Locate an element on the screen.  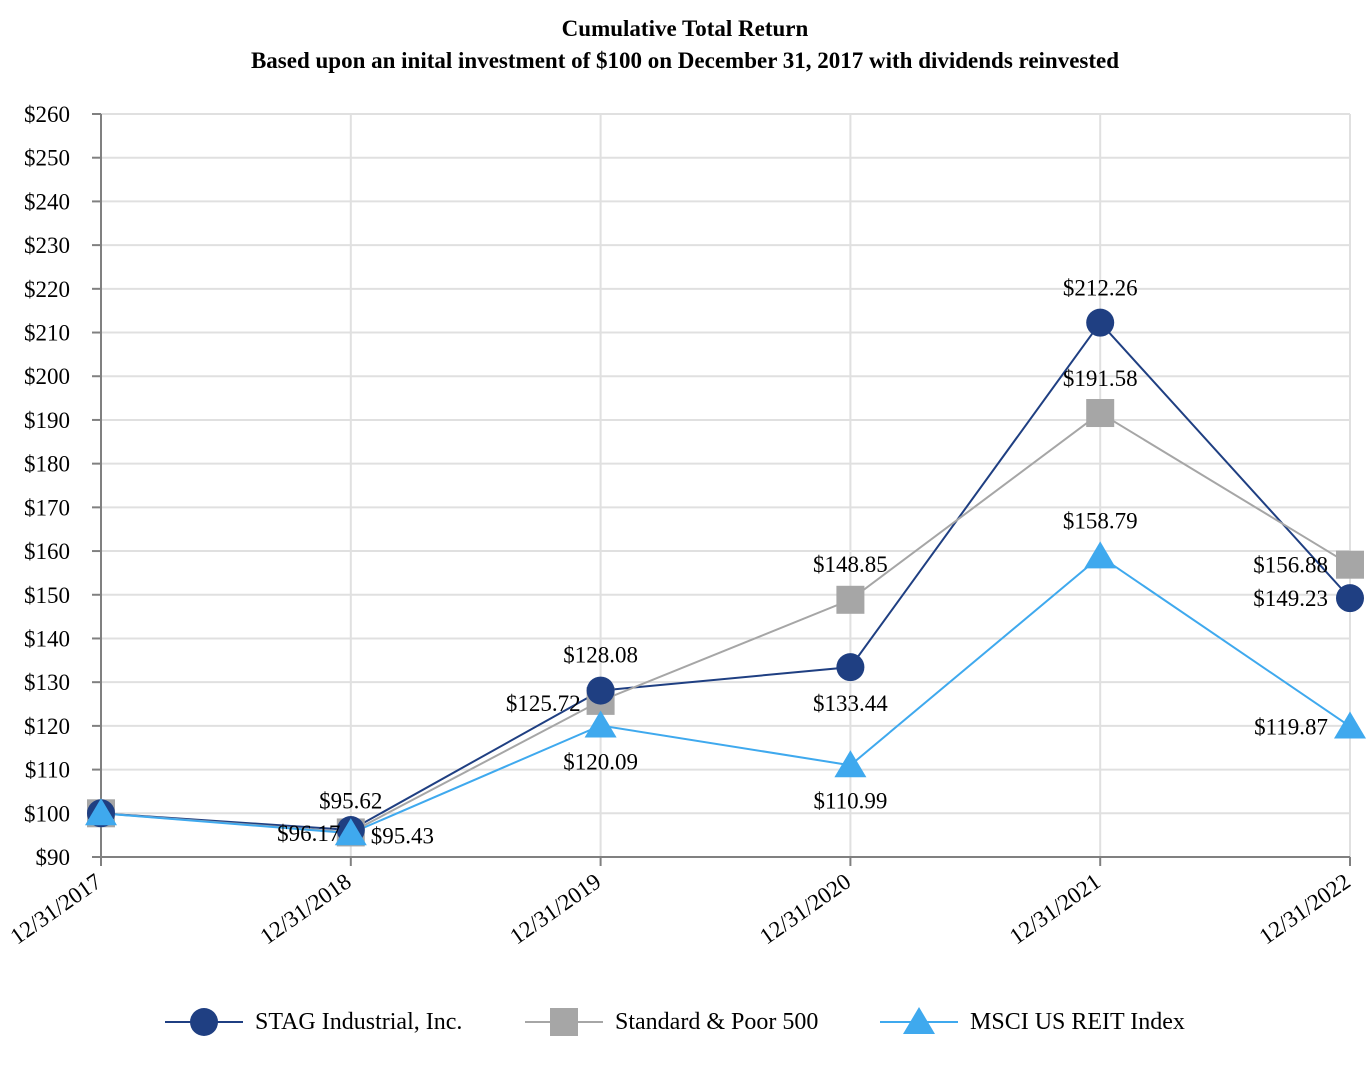
data-label: $119.87 is located at coordinates (1291, 726).